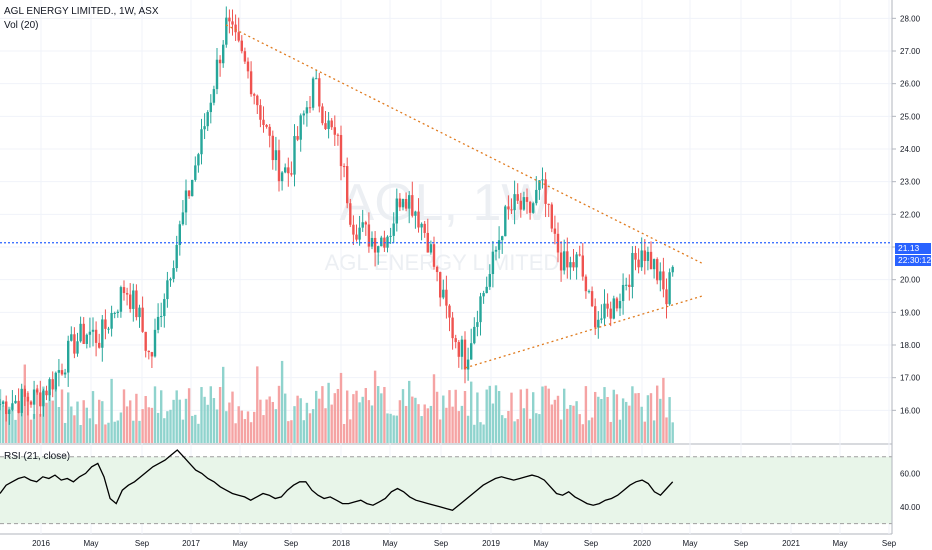 This screenshot has height=550, width=932. I want to click on x-tick-label: 2019, so click(491, 543).